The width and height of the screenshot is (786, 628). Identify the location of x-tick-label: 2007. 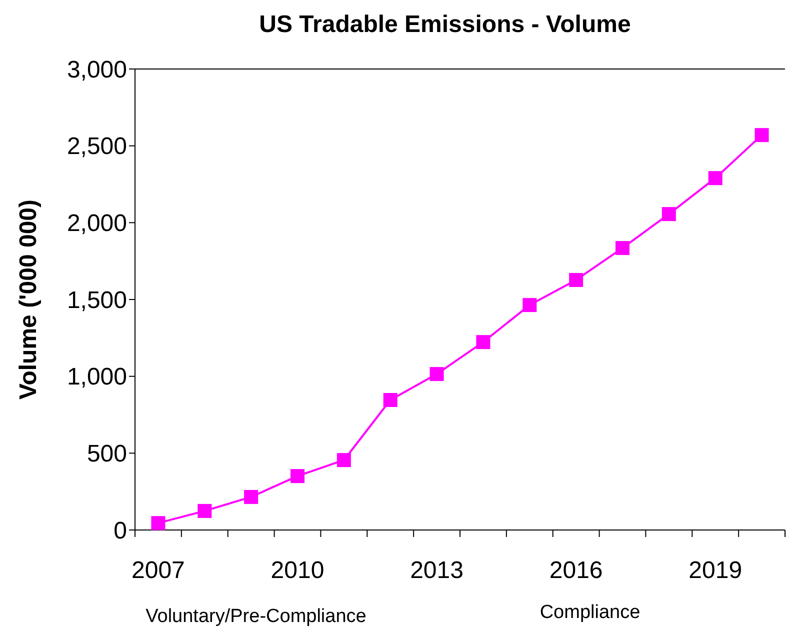
(158, 570).